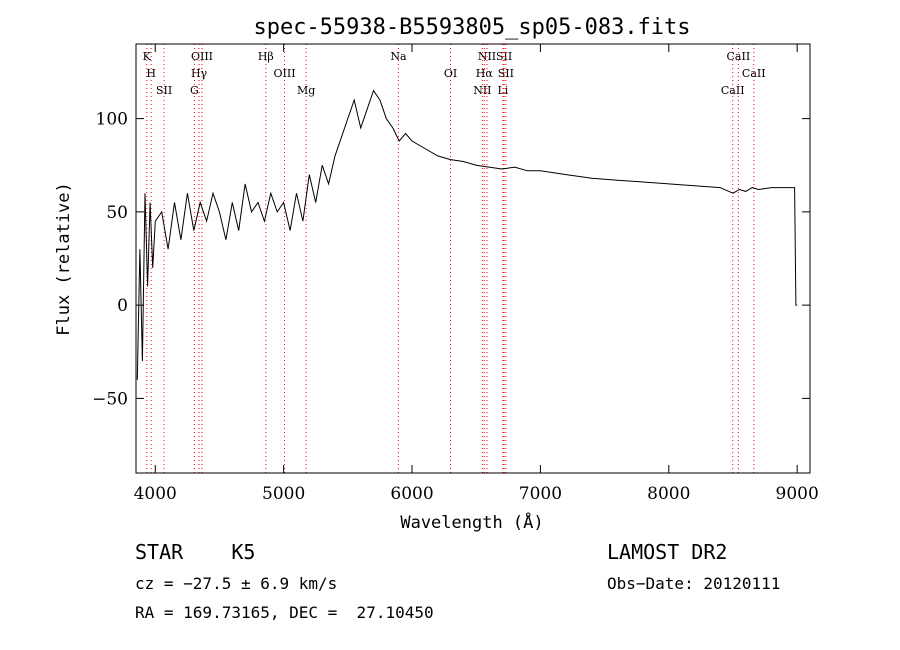 The width and height of the screenshot is (900, 650). What do you see at coordinates (110, 399) in the screenshot?
I see `y-tick-label: −50` at bounding box center [110, 399].